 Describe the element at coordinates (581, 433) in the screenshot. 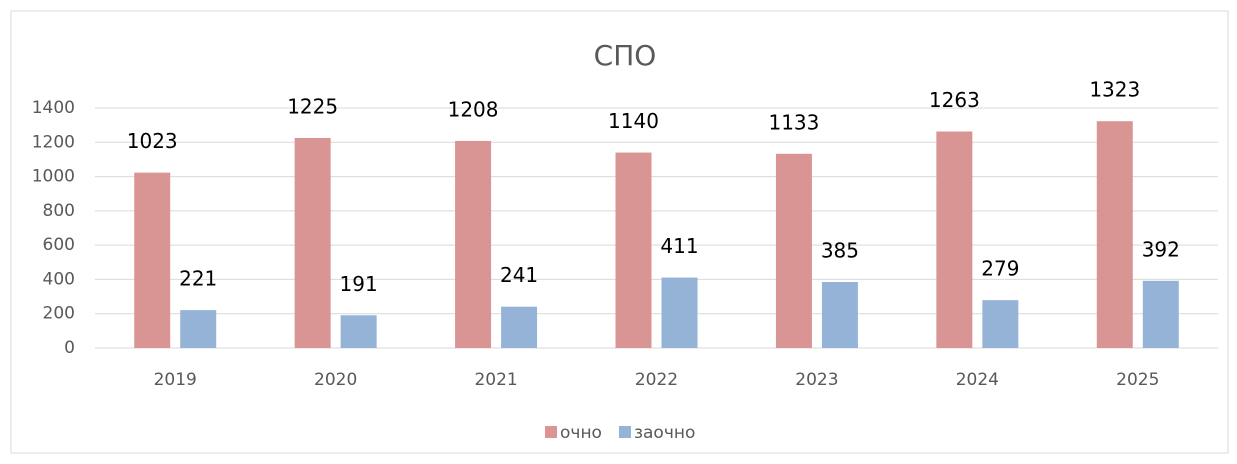

I see `legend-label: очно` at that location.